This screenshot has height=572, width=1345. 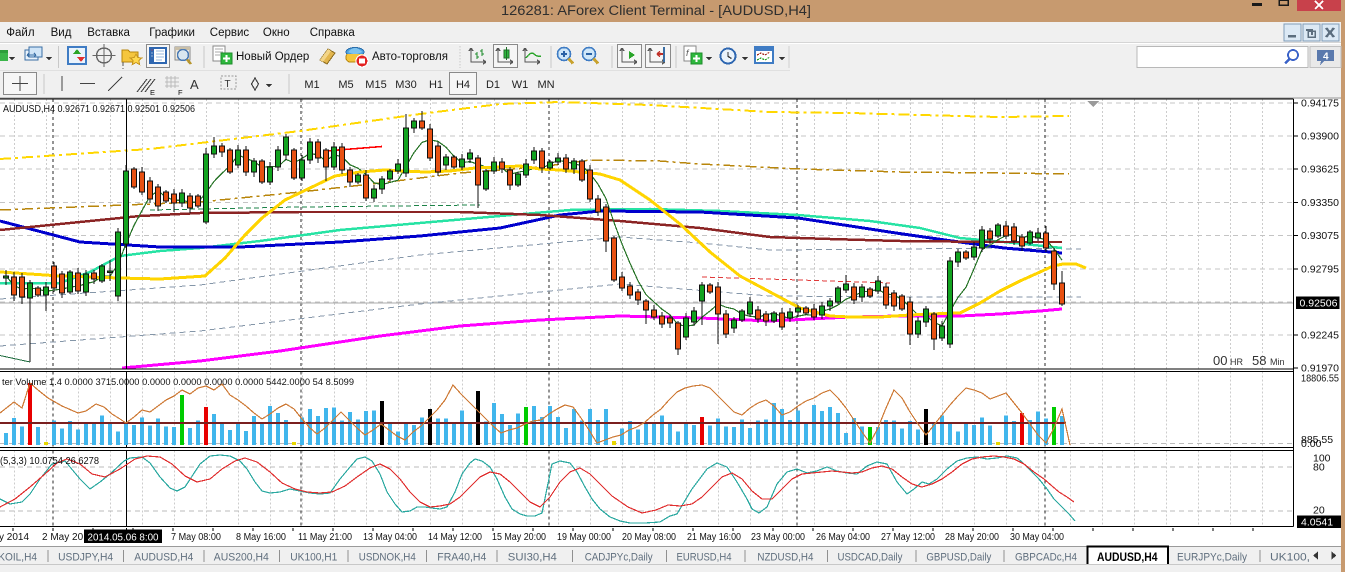 What do you see at coordinates (1320, 203) in the screenshot?
I see `svg-text: 0.93350` at bounding box center [1320, 203].